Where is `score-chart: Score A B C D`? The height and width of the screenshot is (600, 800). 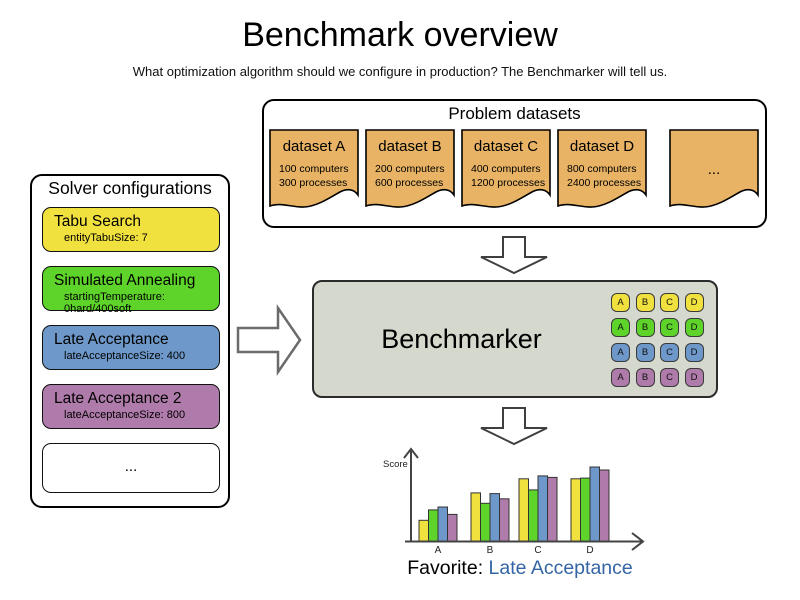 score-chart: Score A B C D is located at coordinates (514, 501).